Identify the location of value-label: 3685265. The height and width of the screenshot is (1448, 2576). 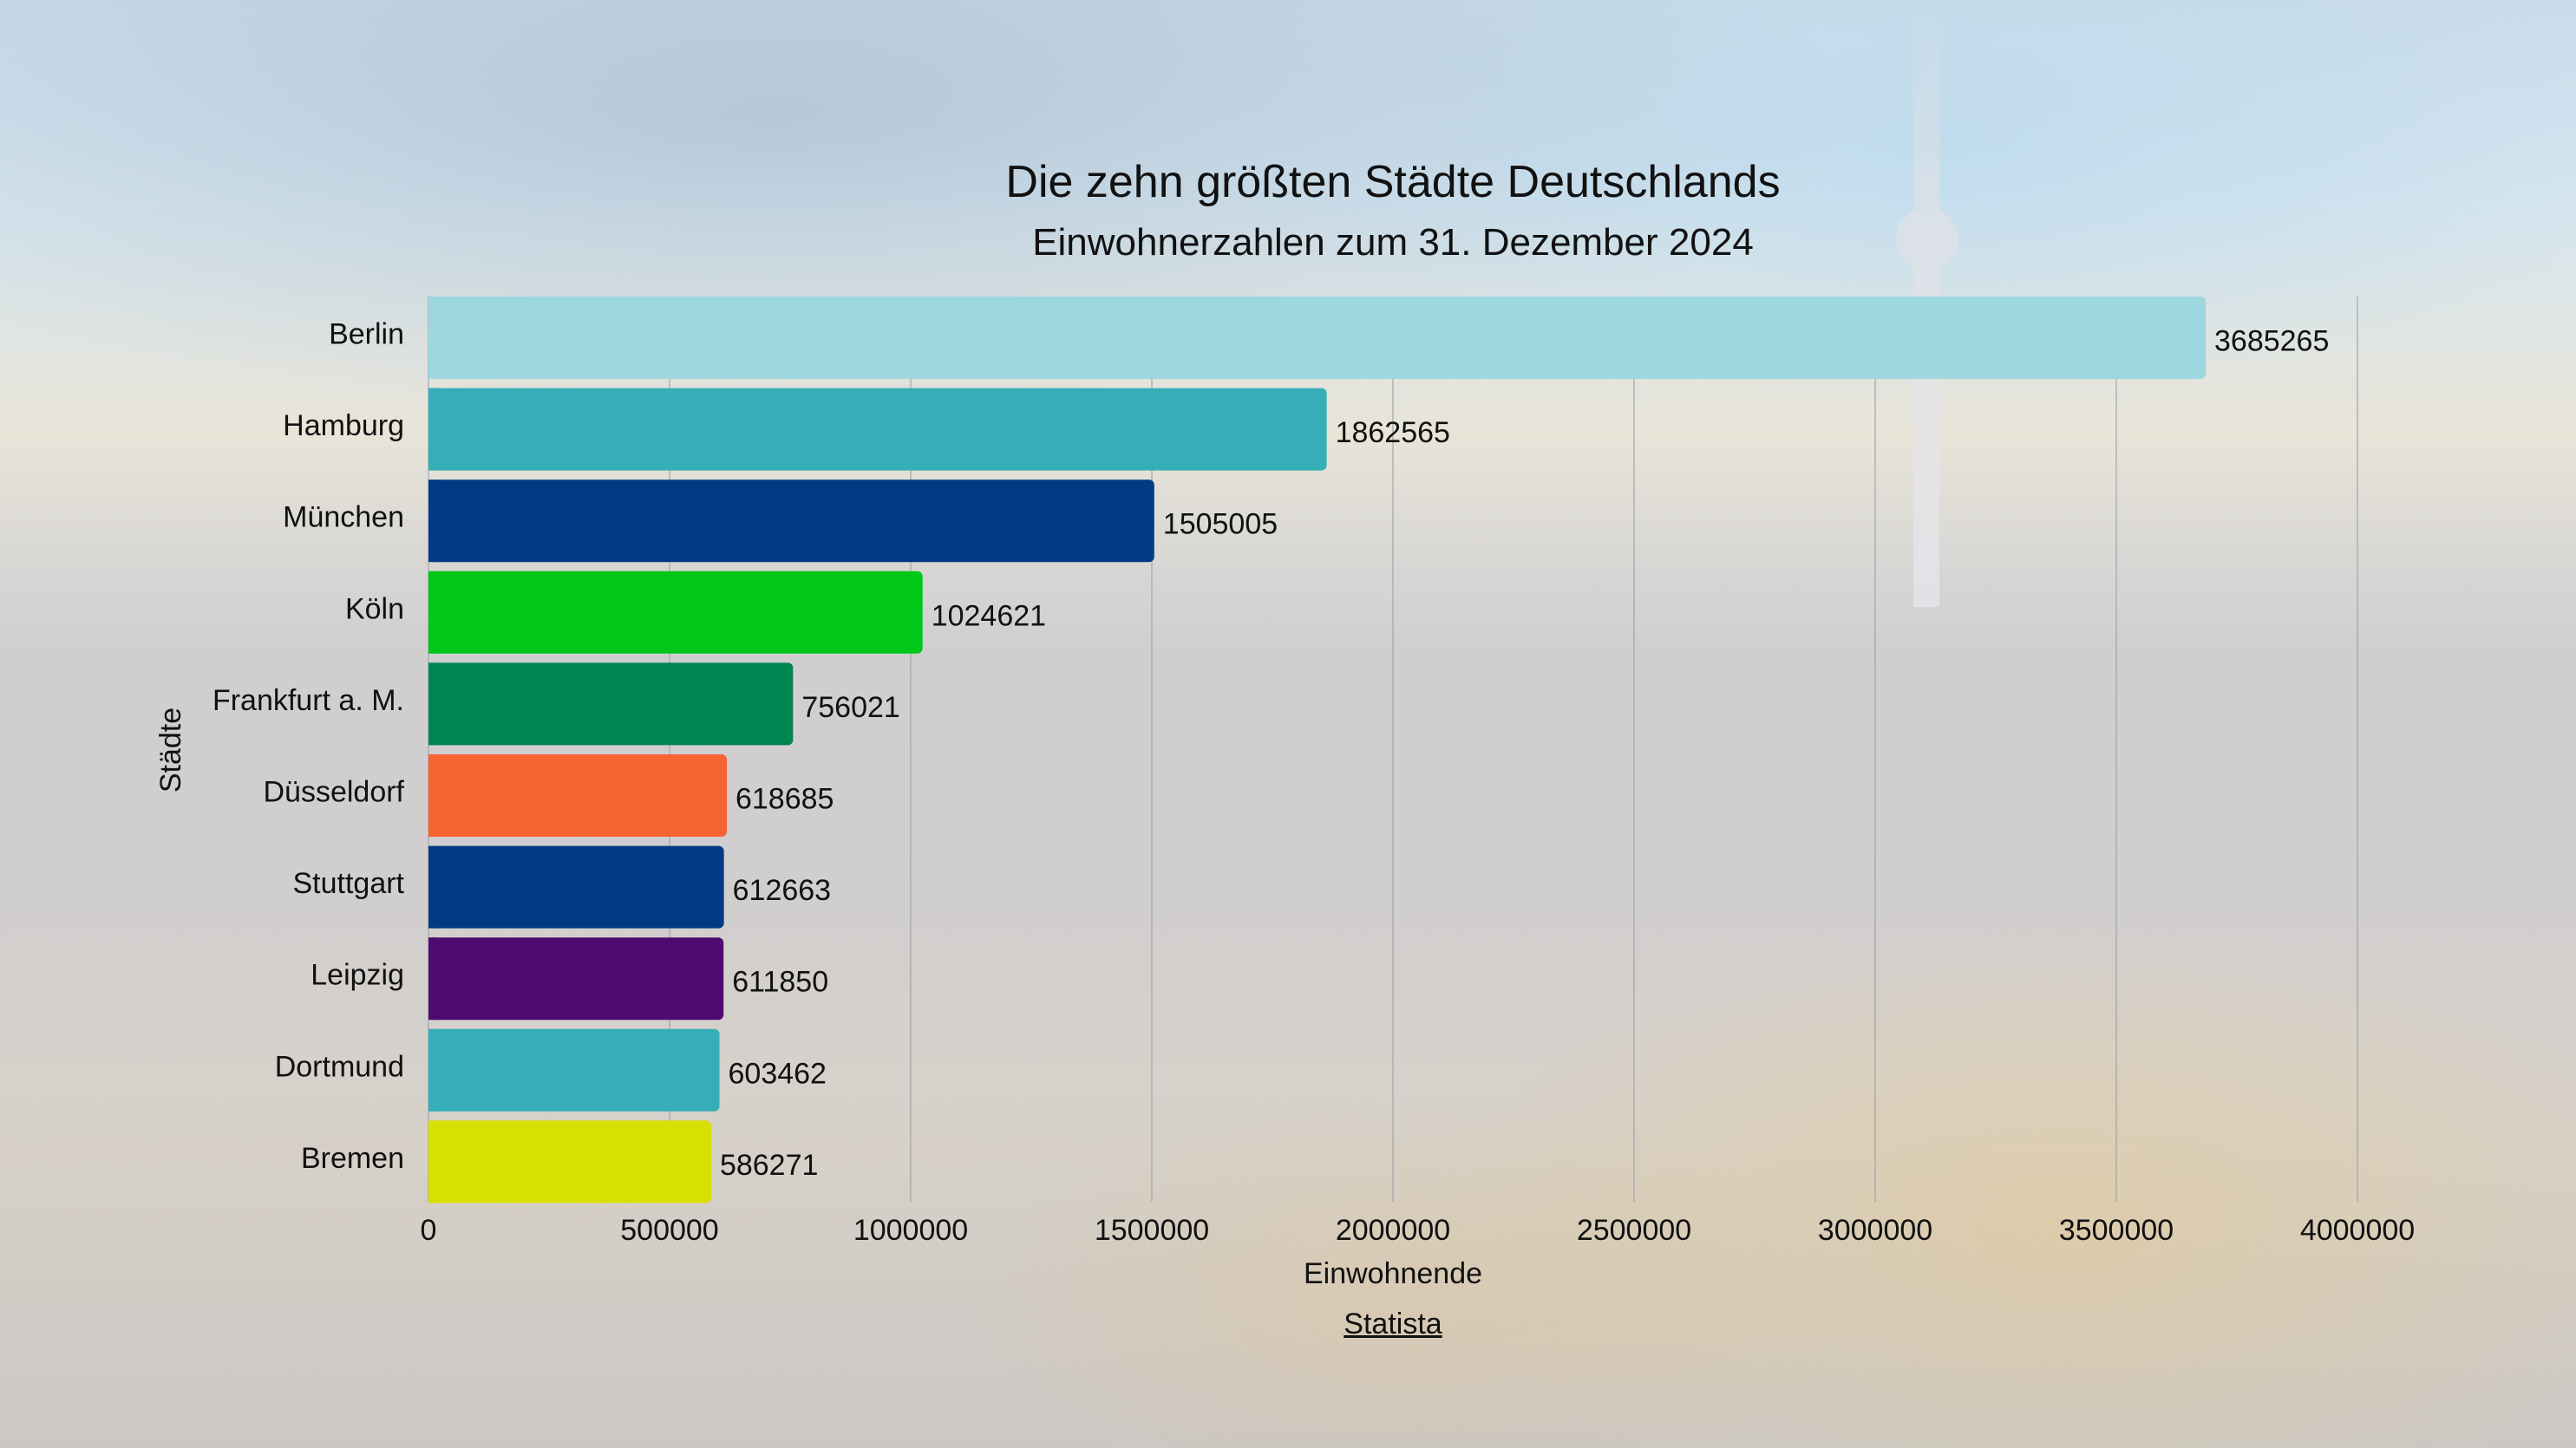
(2271, 340).